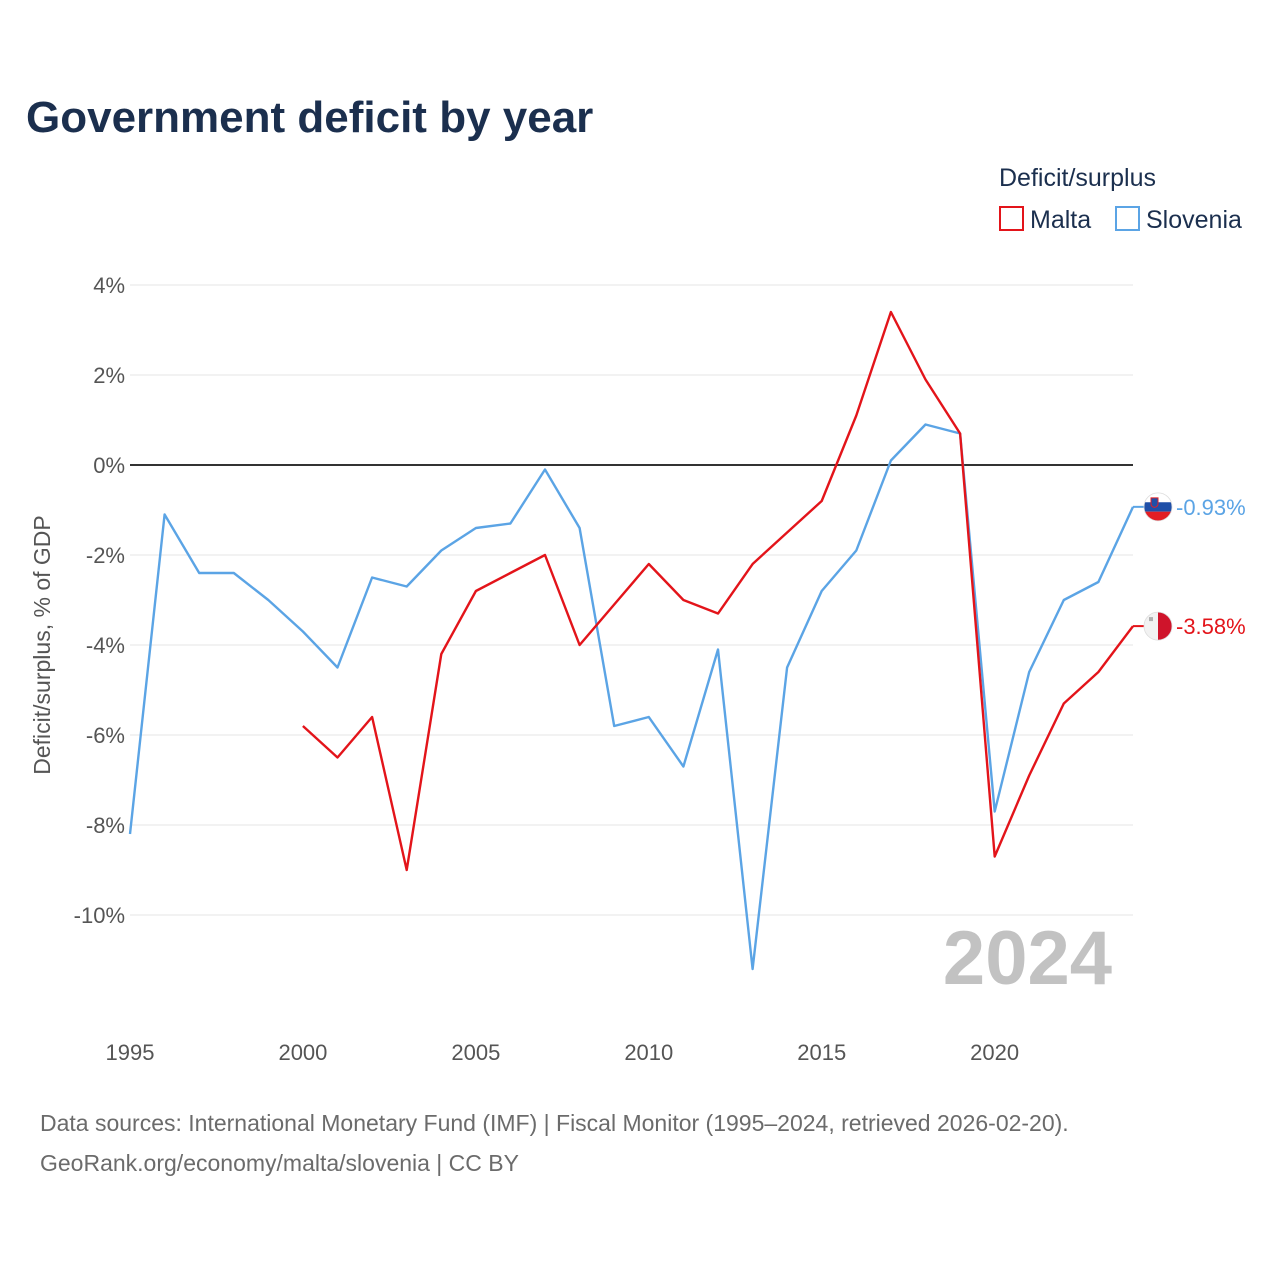 The image size is (1280, 1280). Describe the element at coordinates (1120, 199) in the screenshot. I see `legend: Deficit/surplus Malta Slovenia` at that location.